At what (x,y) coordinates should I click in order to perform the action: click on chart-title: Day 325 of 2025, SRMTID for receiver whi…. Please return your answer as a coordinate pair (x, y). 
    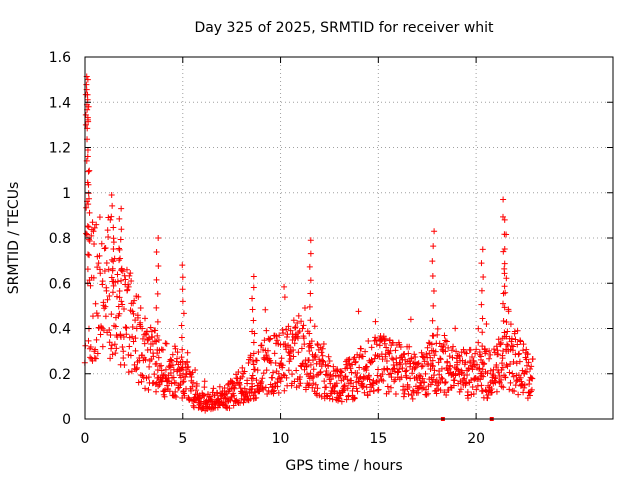
    Looking at the image, I should click on (344, 28).